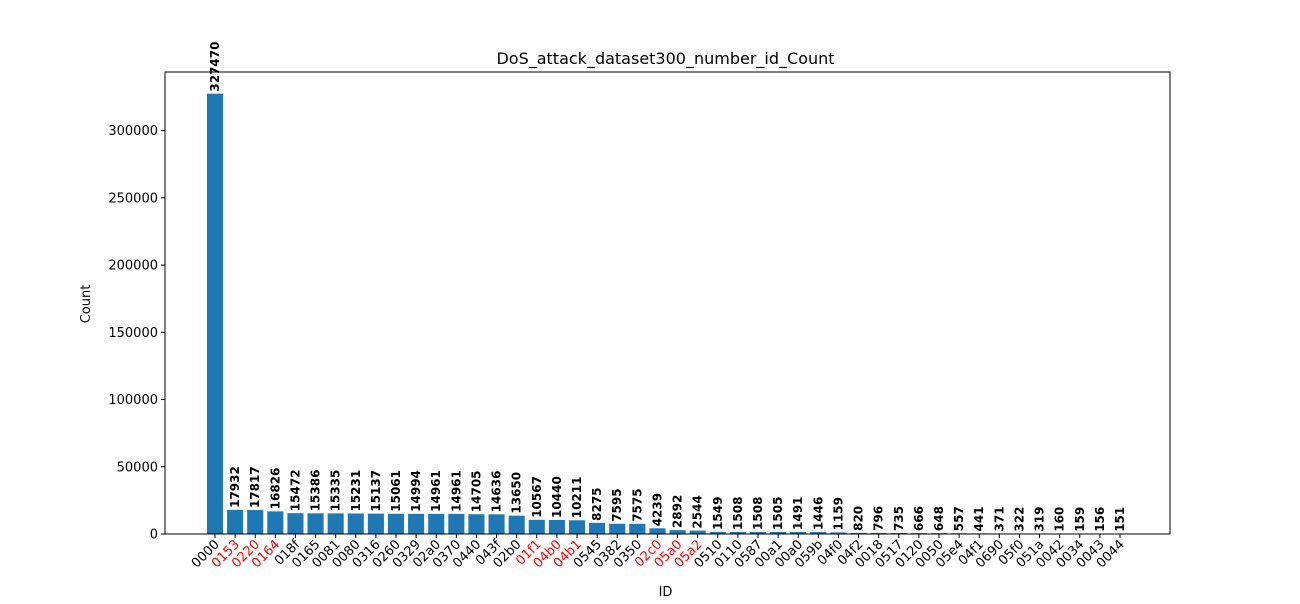 This screenshot has height=604, width=1300. I want to click on bar-value-label: 1446, so click(818, 513).